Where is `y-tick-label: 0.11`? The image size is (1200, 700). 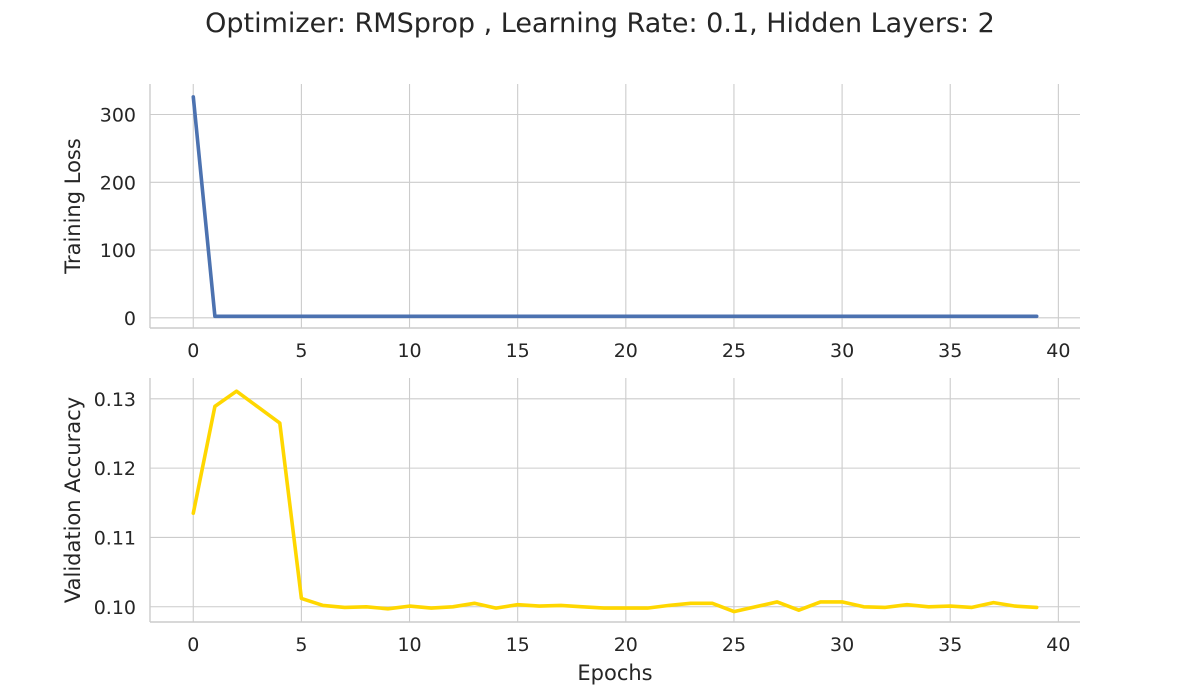
y-tick-label: 0.11 is located at coordinates (115, 538).